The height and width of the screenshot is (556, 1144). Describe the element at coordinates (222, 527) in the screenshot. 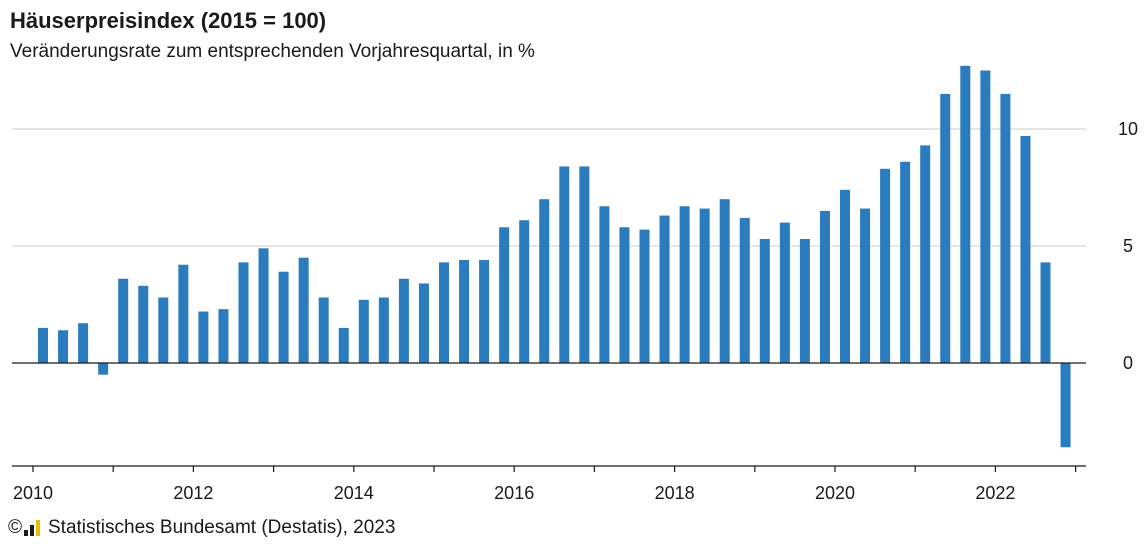

I see `source-text: Statistisches Bundesamt (Destatis), 2023` at that location.